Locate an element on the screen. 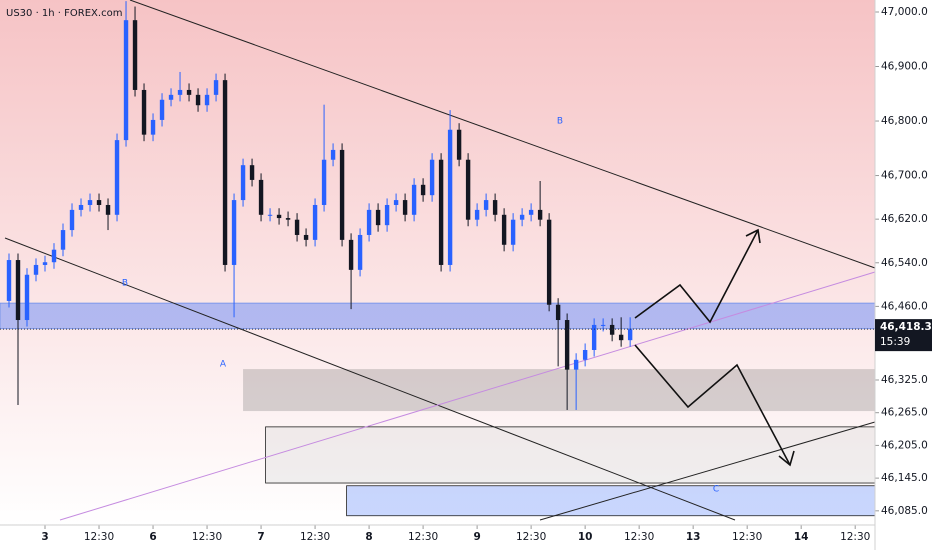  y-tick-label: 46,205.0 is located at coordinates (904, 445).